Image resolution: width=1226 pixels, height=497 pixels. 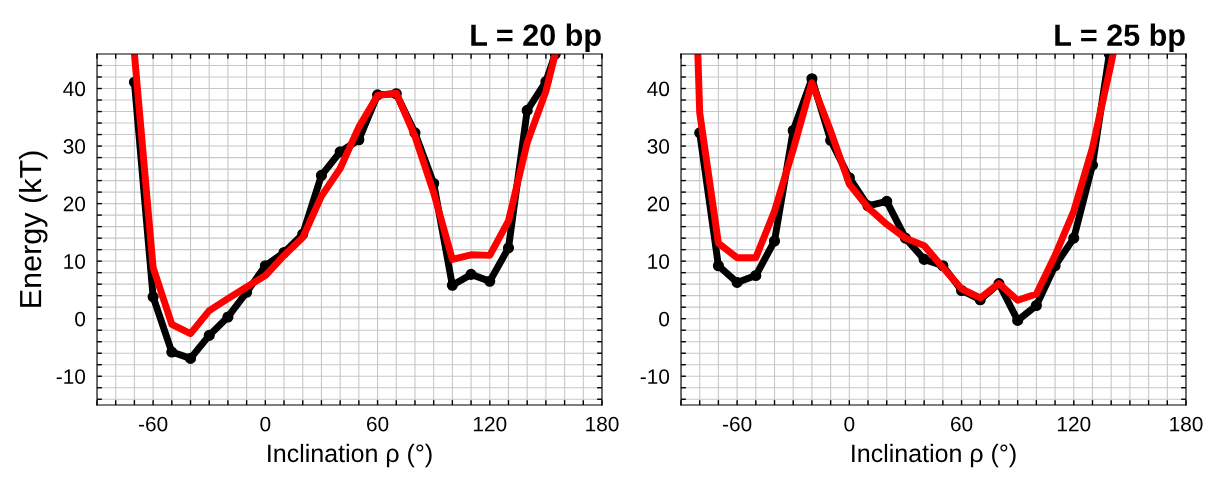 What do you see at coordinates (33, 229) in the screenshot?
I see `y-axis-title: Energy (kT)` at bounding box center [33, 229].